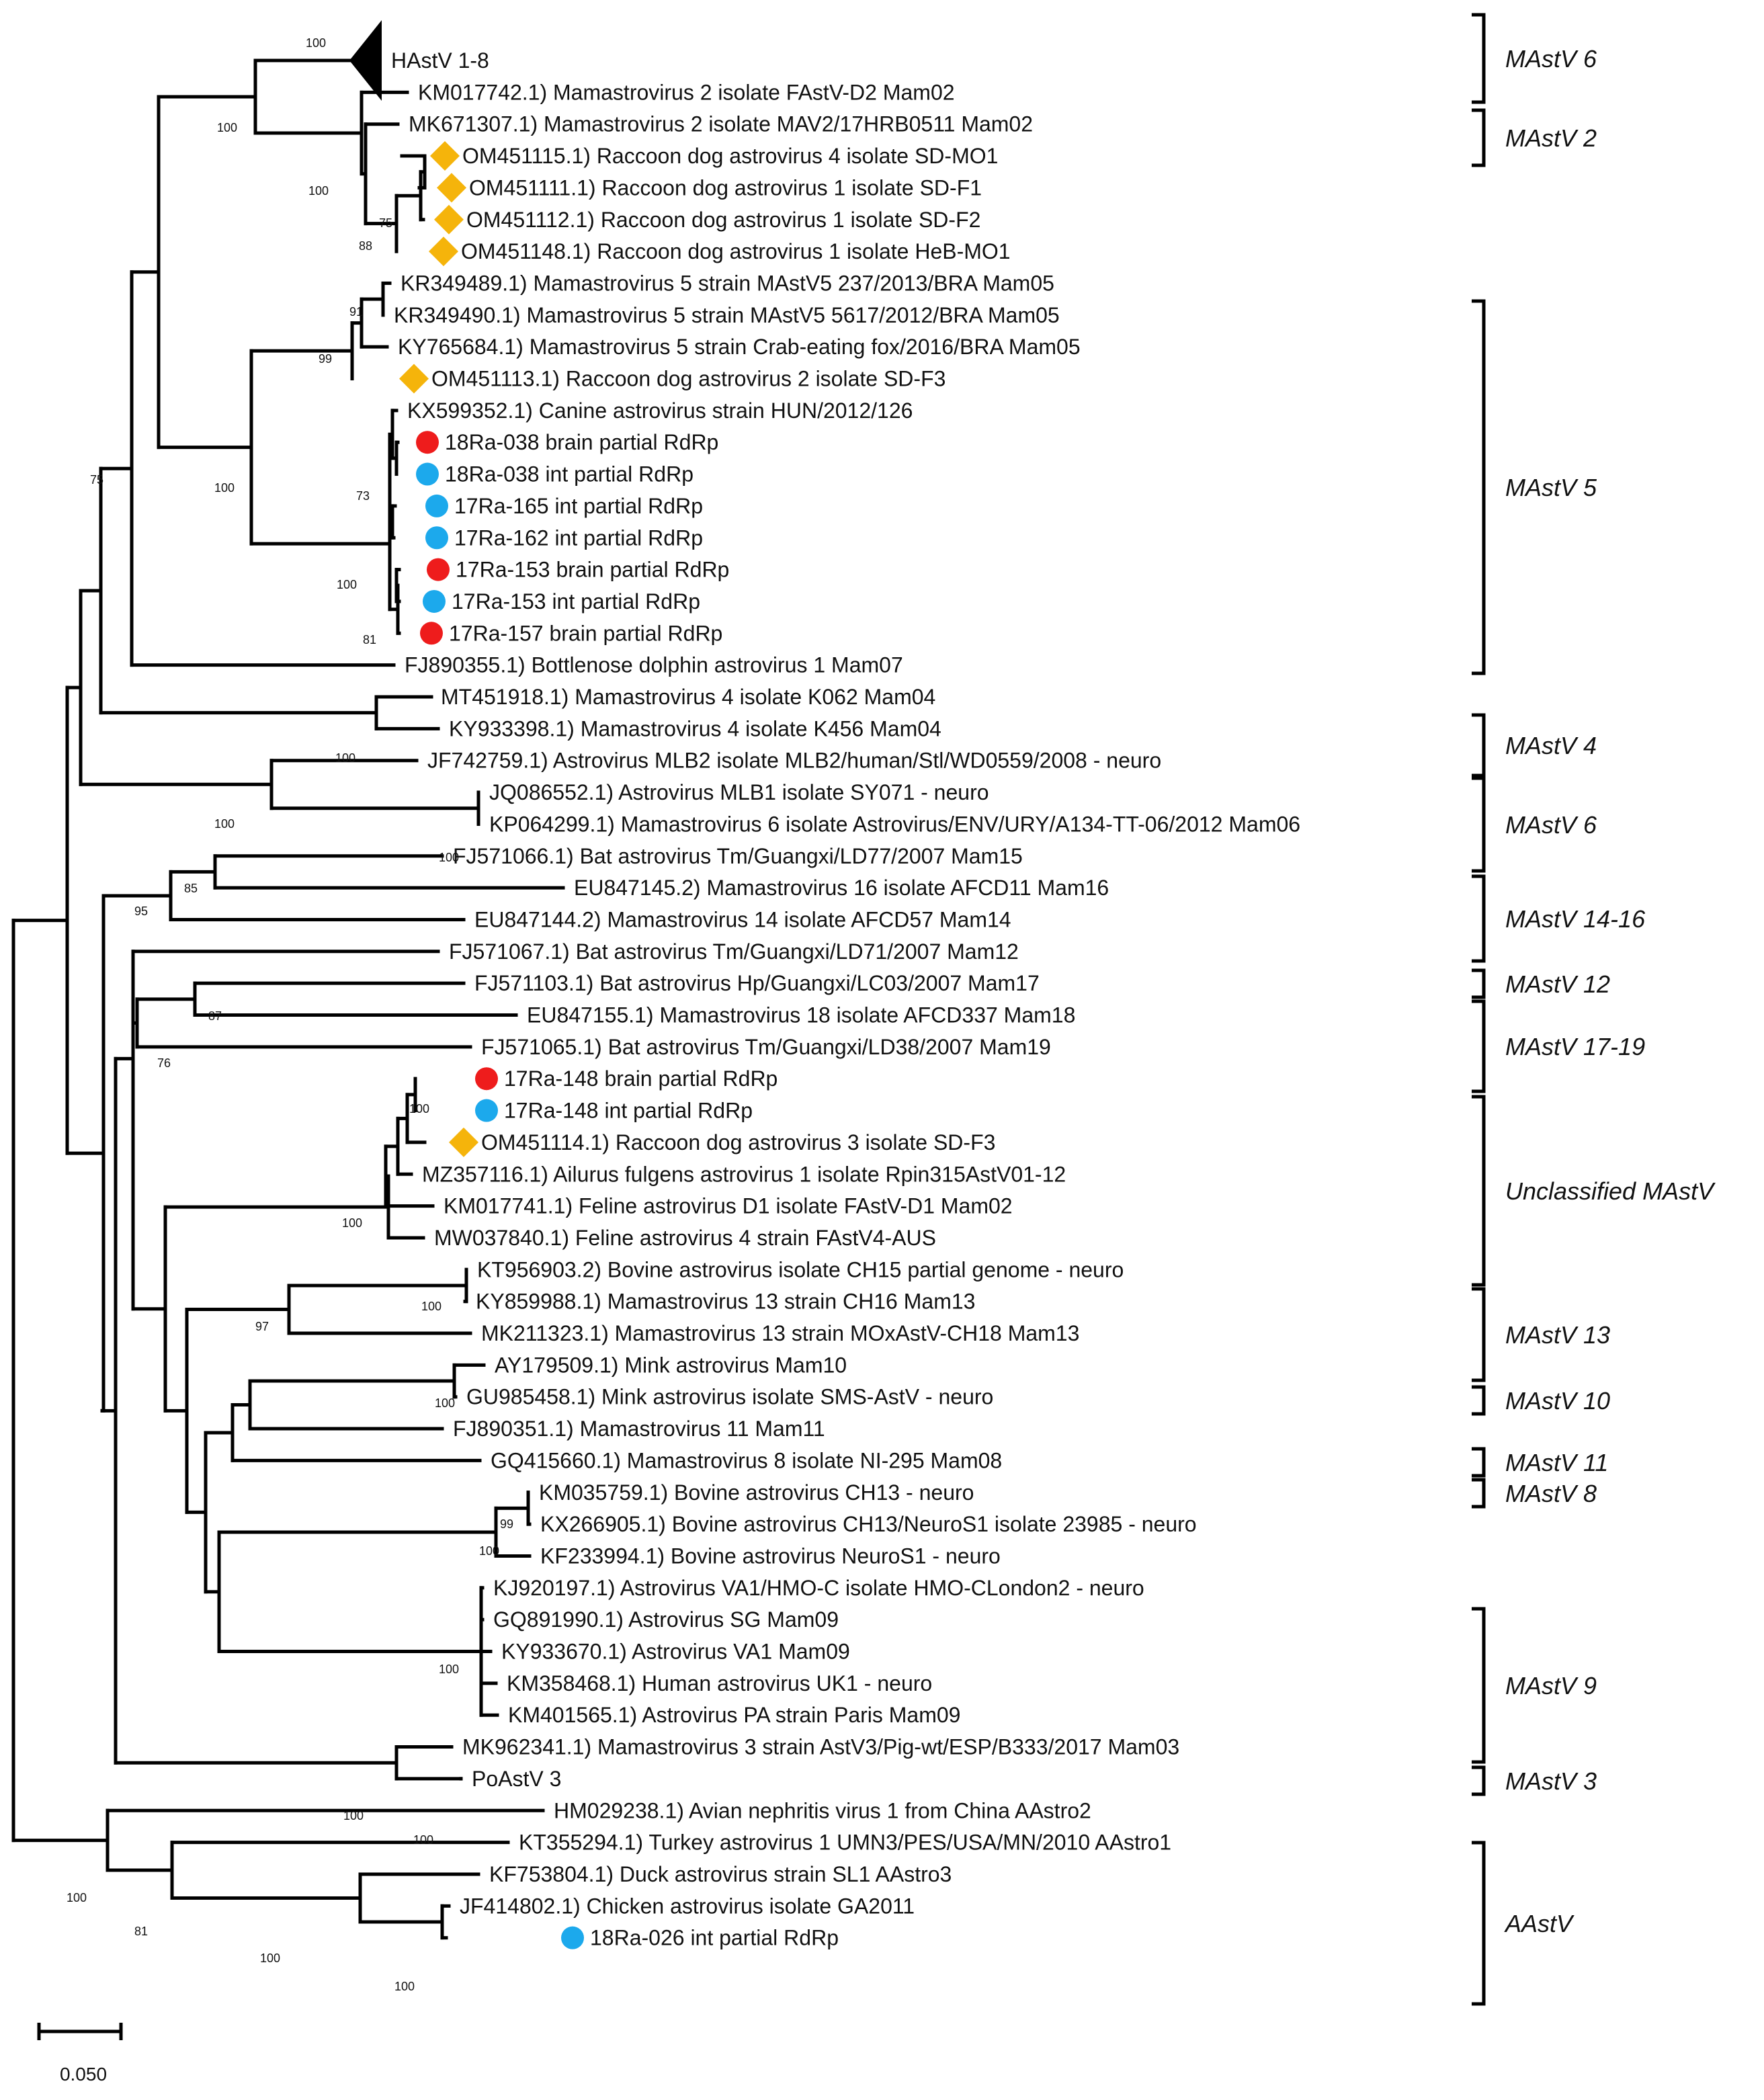  I want to click on leaf-label: 17Ra-153 brain partial RdRp, so click(592, 570).